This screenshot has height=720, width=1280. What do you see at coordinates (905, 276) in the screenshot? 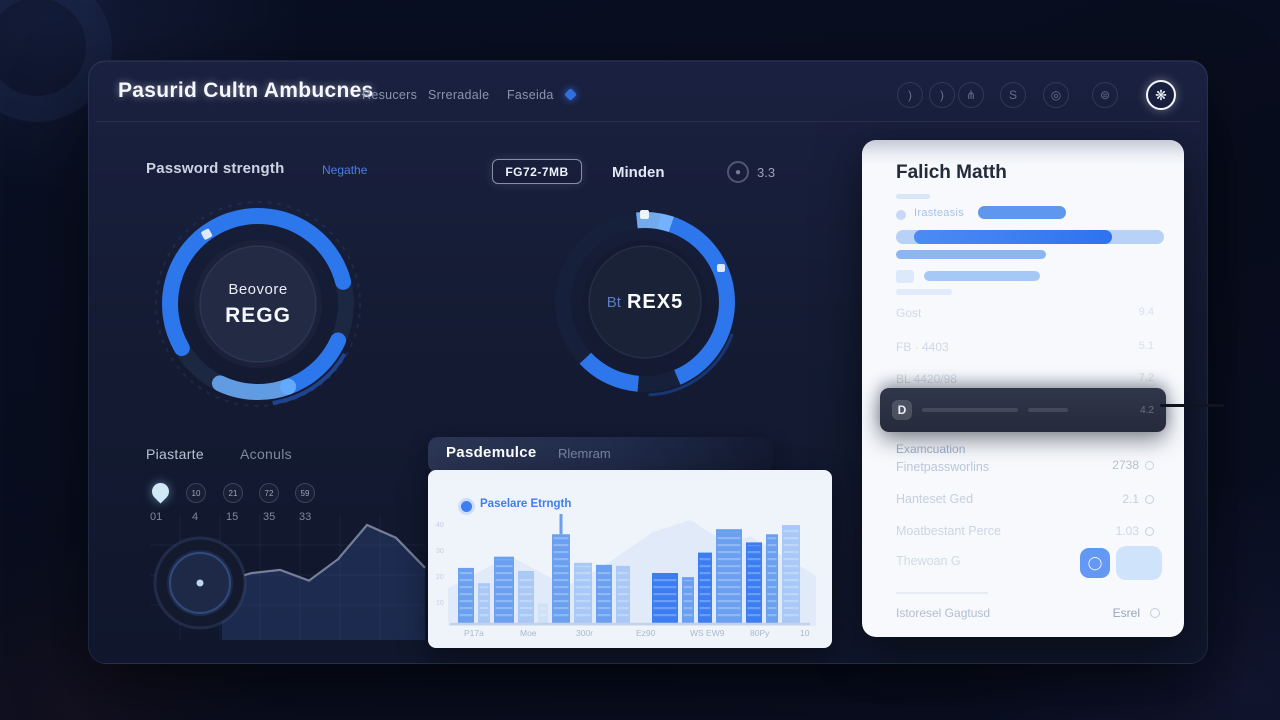
I see `skeleton-square` at bounding box center [905, 276].